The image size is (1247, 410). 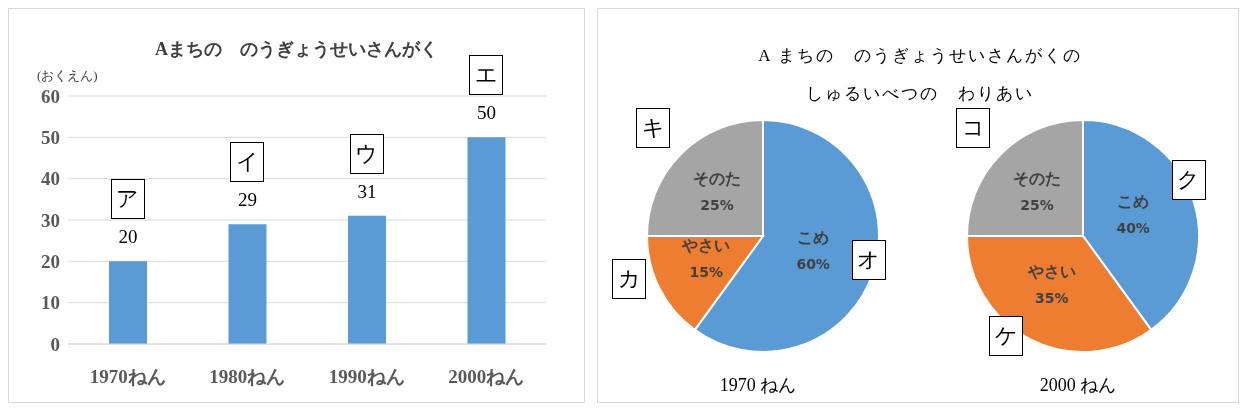 What do you see at coordinates (296, 49) in the screenshot?
I see `chart-title: Aまちの のうぎょうせいさんがく` at bounding box center [296, 49].